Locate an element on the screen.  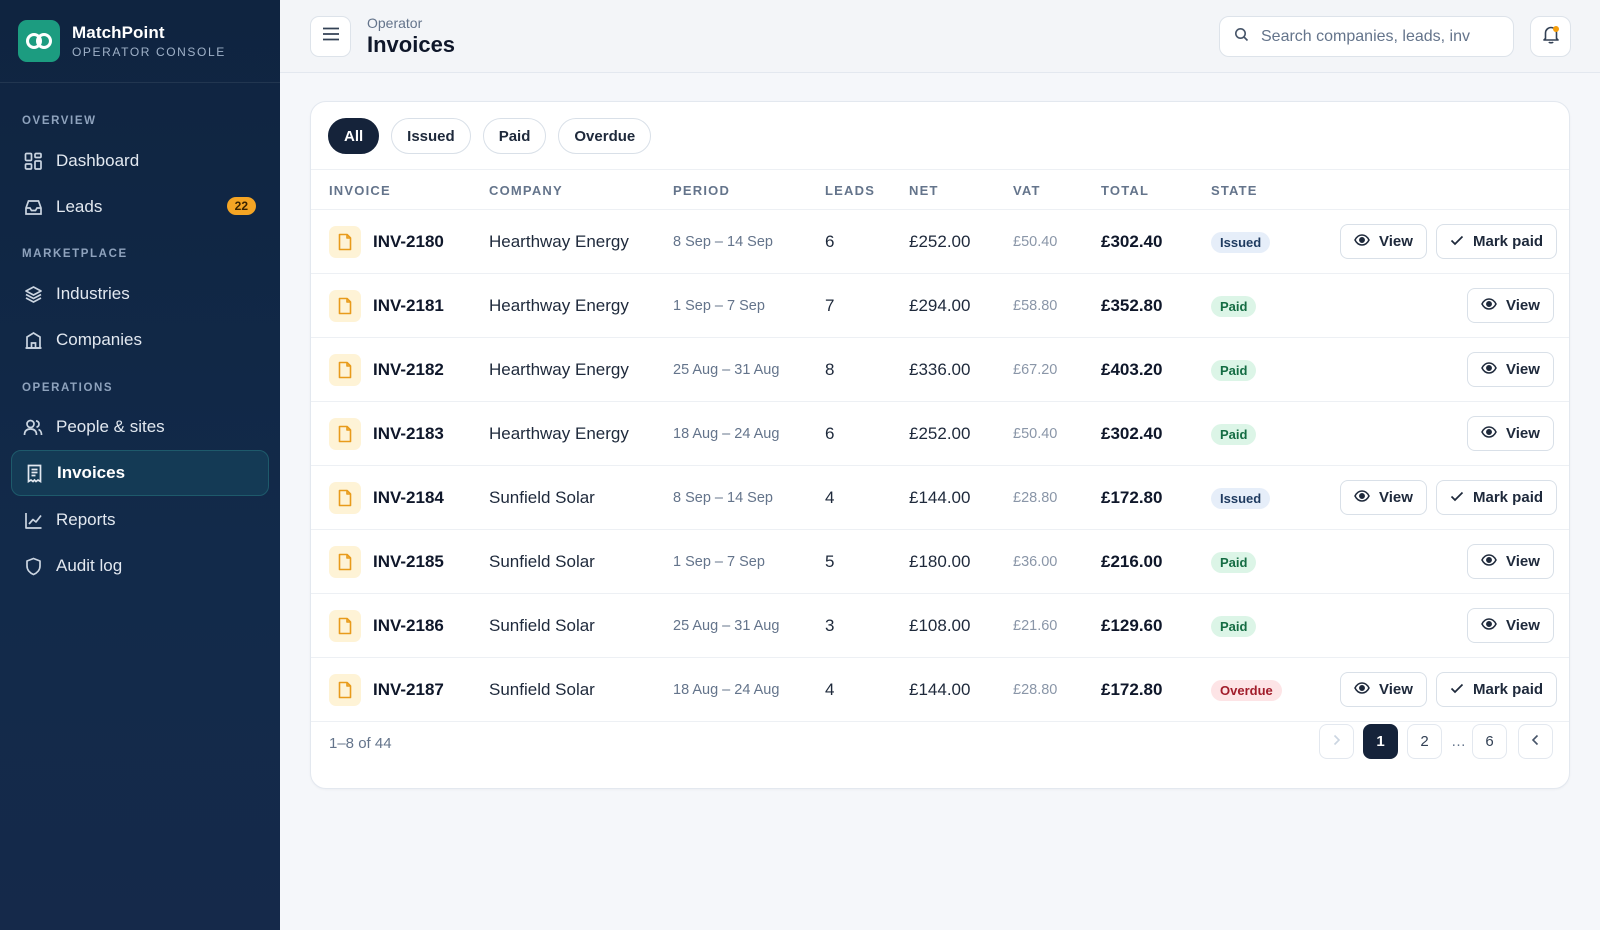
sidebar-item-leads: Leads 22 is located at coordinates (140, 207).